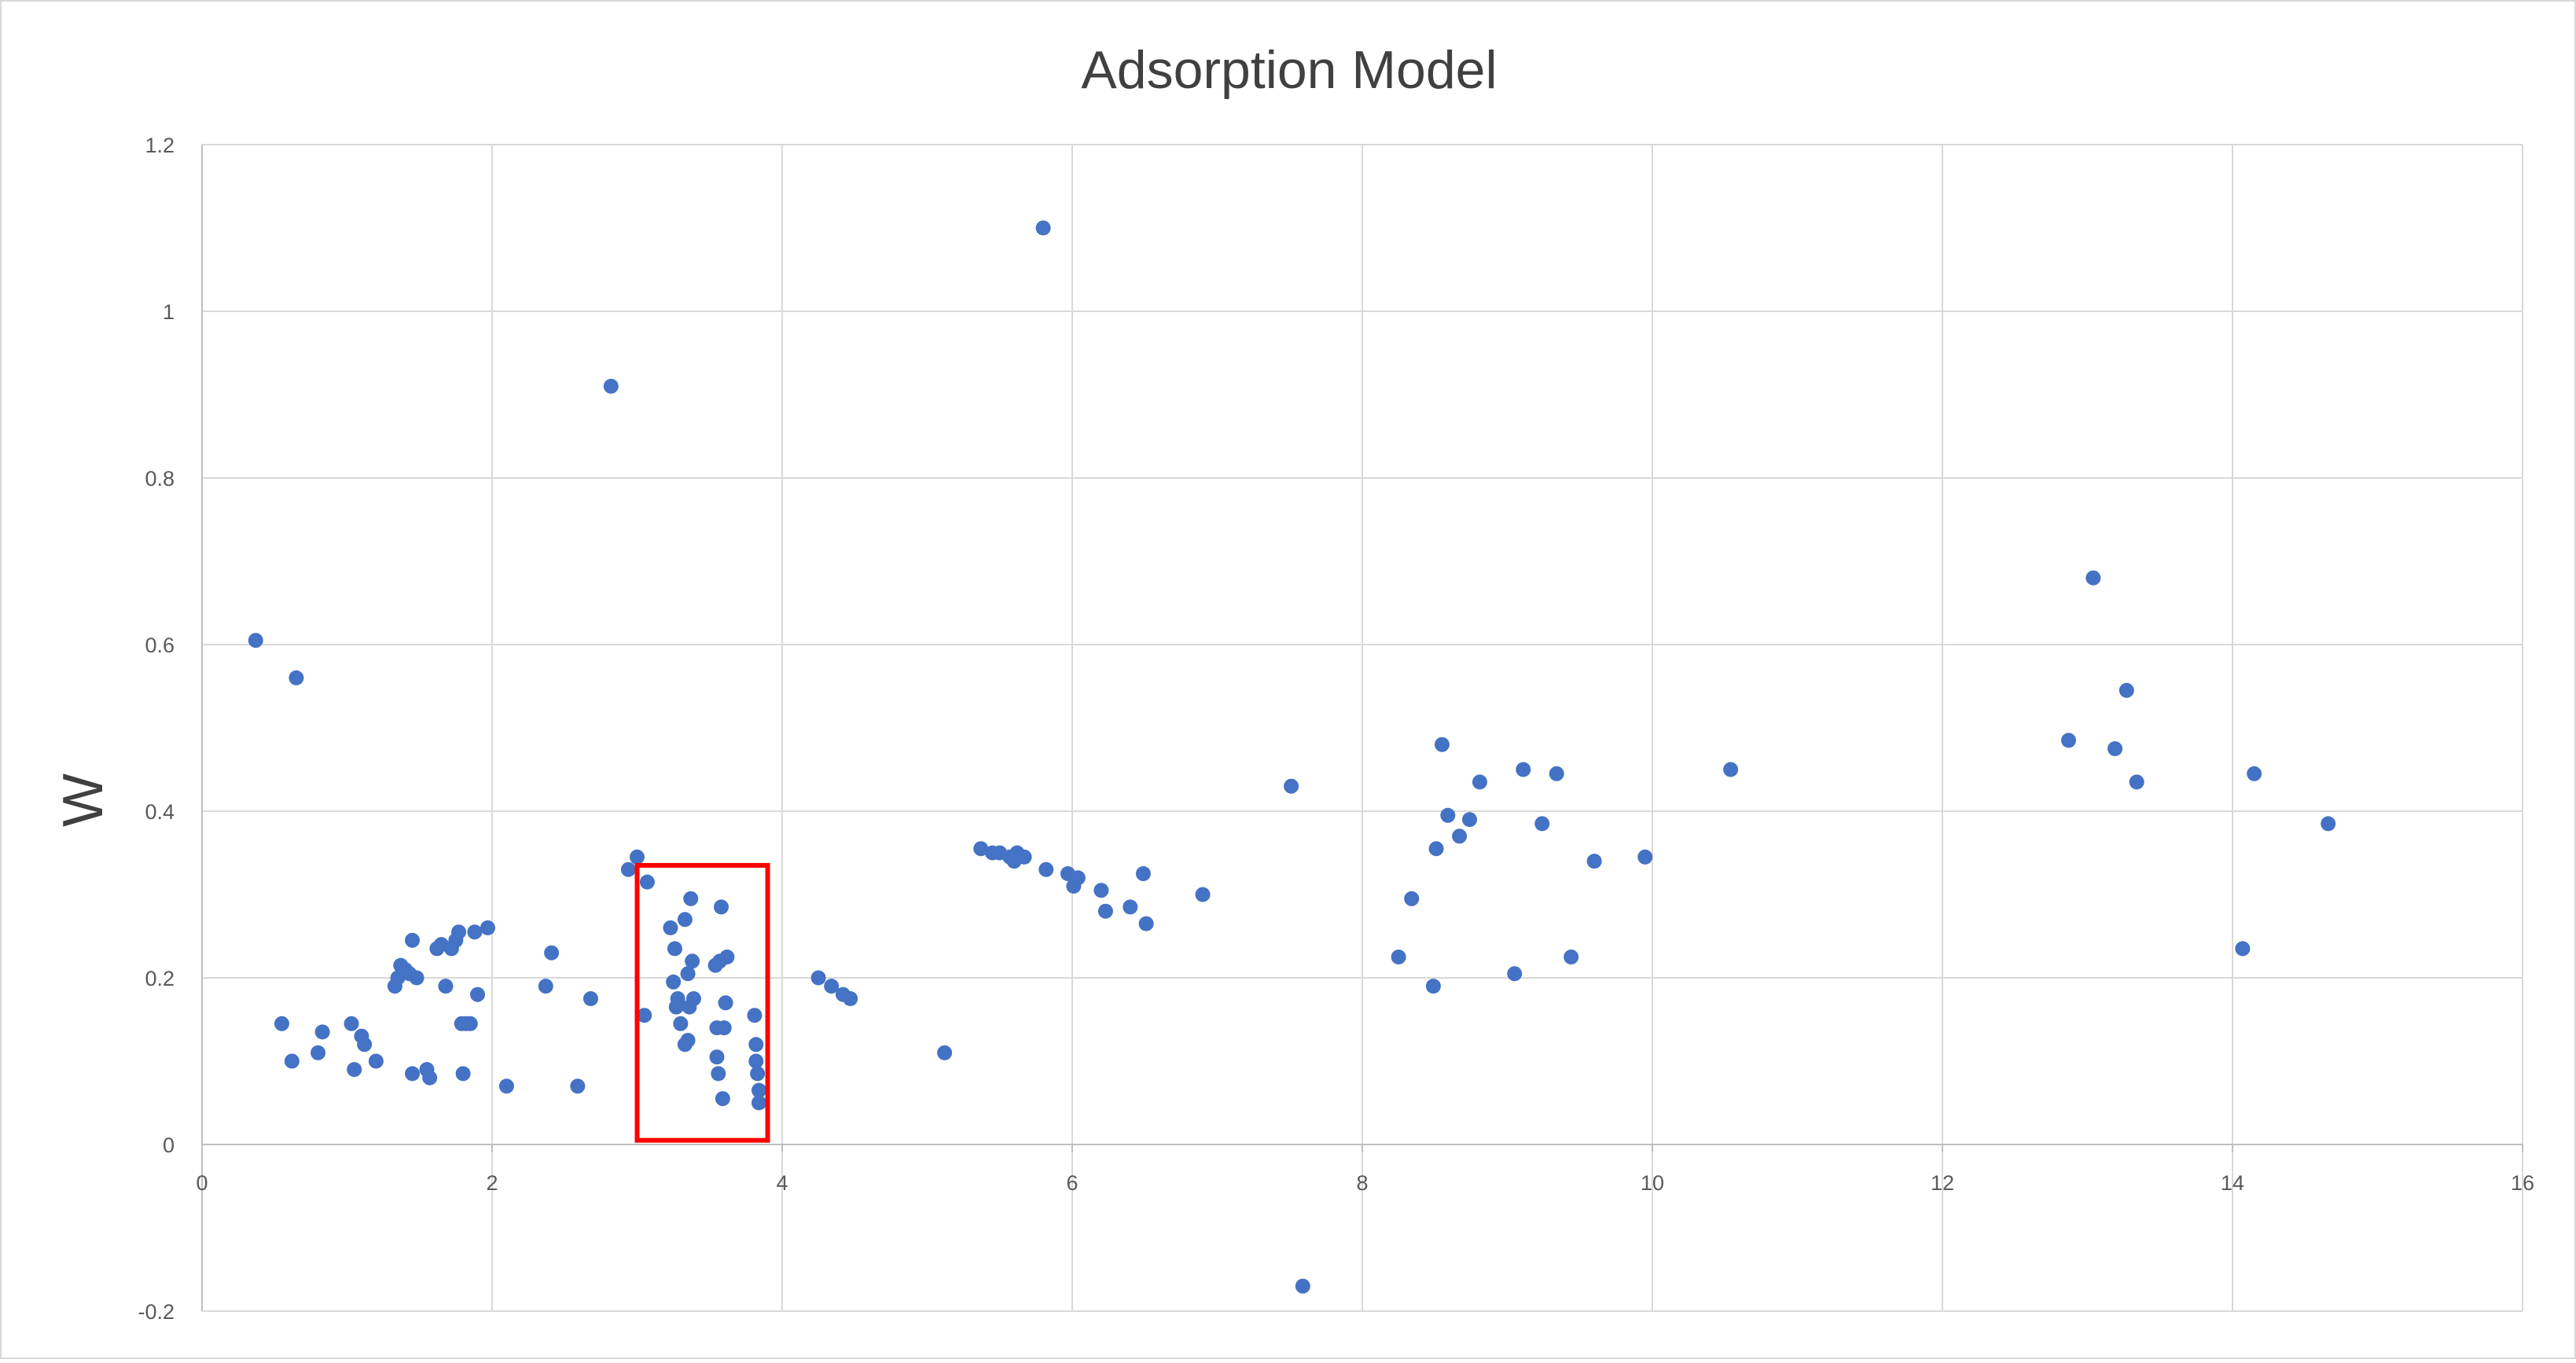  Describe the element at coordinates (782, 1183) in the screenshot. I see `x-tick-label: 4` at that location.